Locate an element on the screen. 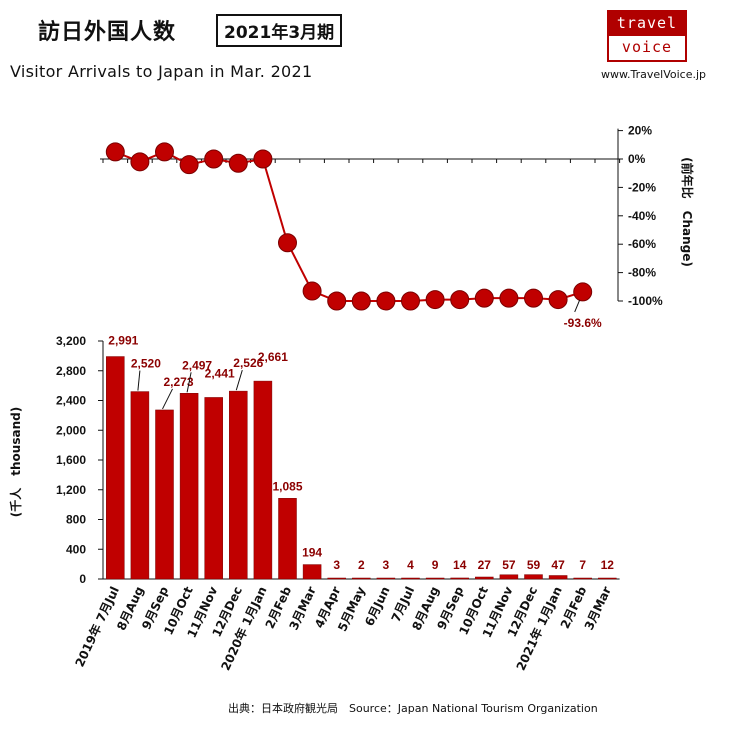  bar-value-label: 2,273 is located at coordinates (178, 382).